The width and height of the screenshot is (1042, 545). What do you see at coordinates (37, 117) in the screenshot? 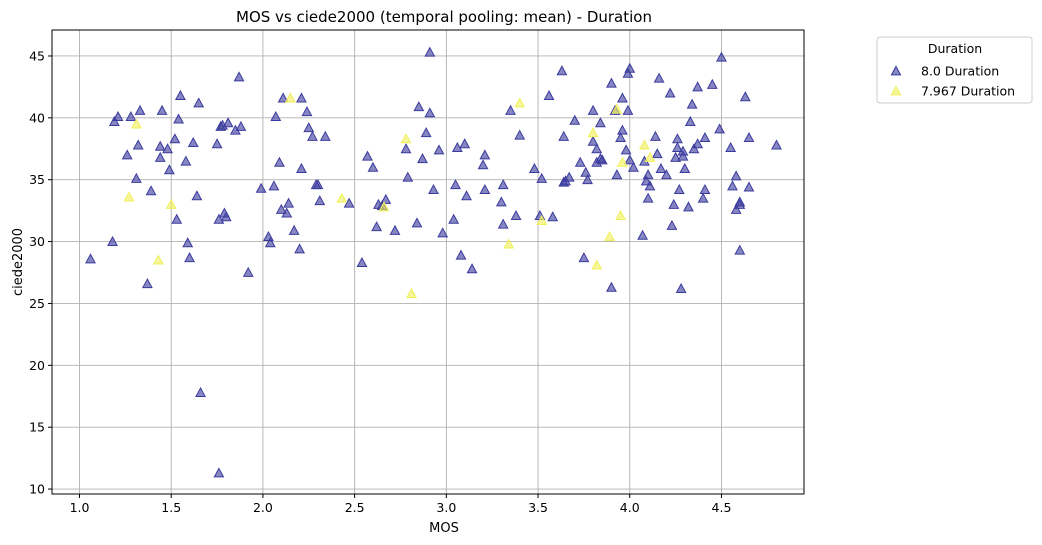
I see `y-tick-label: 40` at bounding box center [37, 117].